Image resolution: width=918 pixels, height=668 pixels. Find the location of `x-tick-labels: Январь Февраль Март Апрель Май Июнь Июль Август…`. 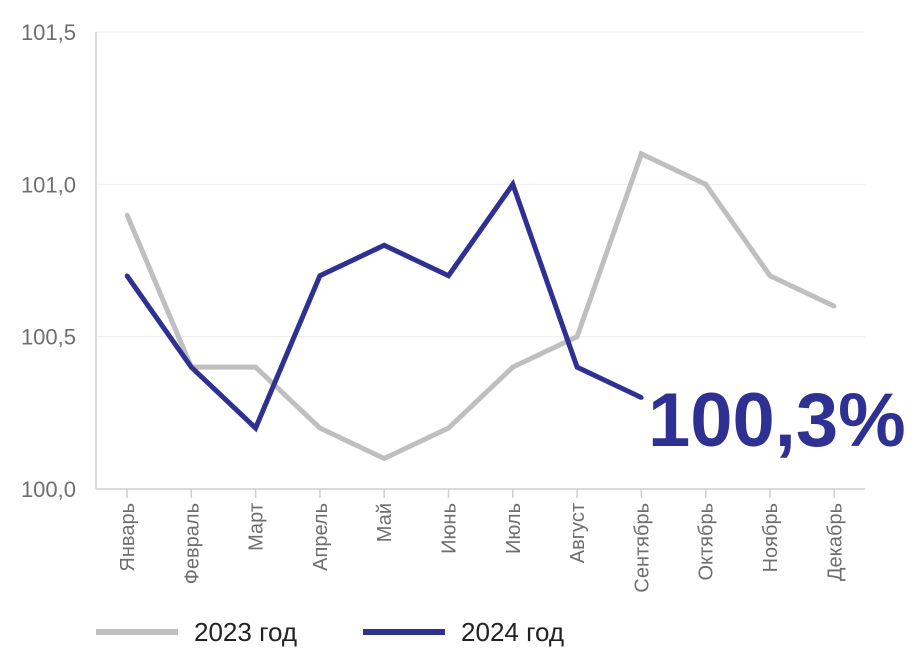

x-tick-labels: Январь Февраль Март Апрель Май Июнь Июль Август… is located at coordinates (481, 548).